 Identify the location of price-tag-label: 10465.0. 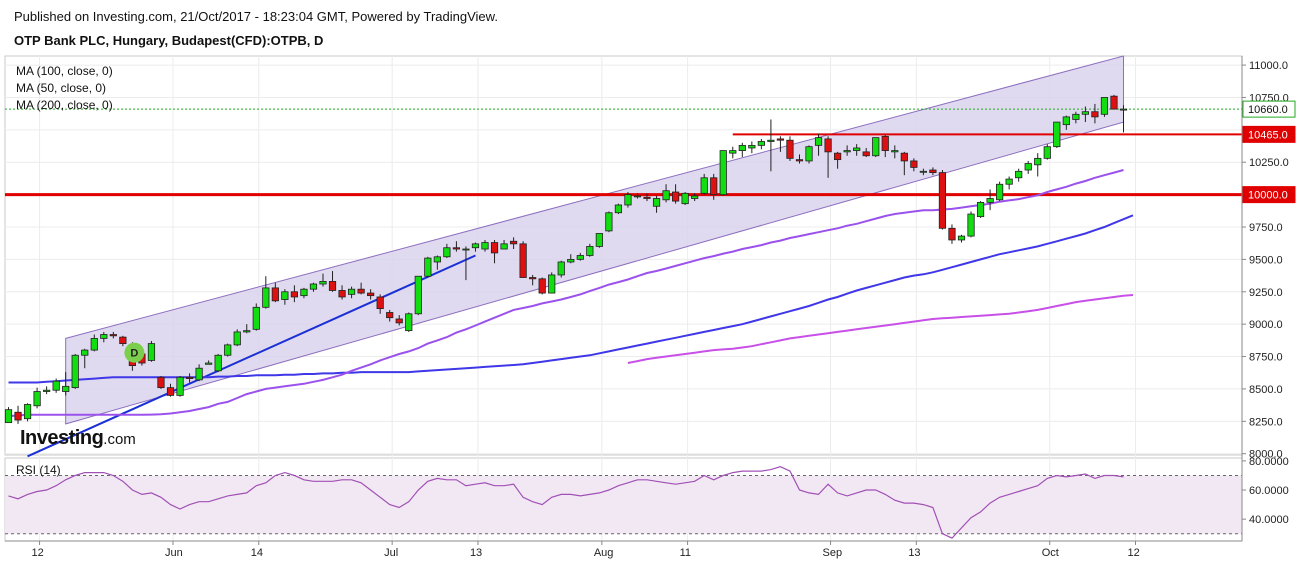
(1268, 135).